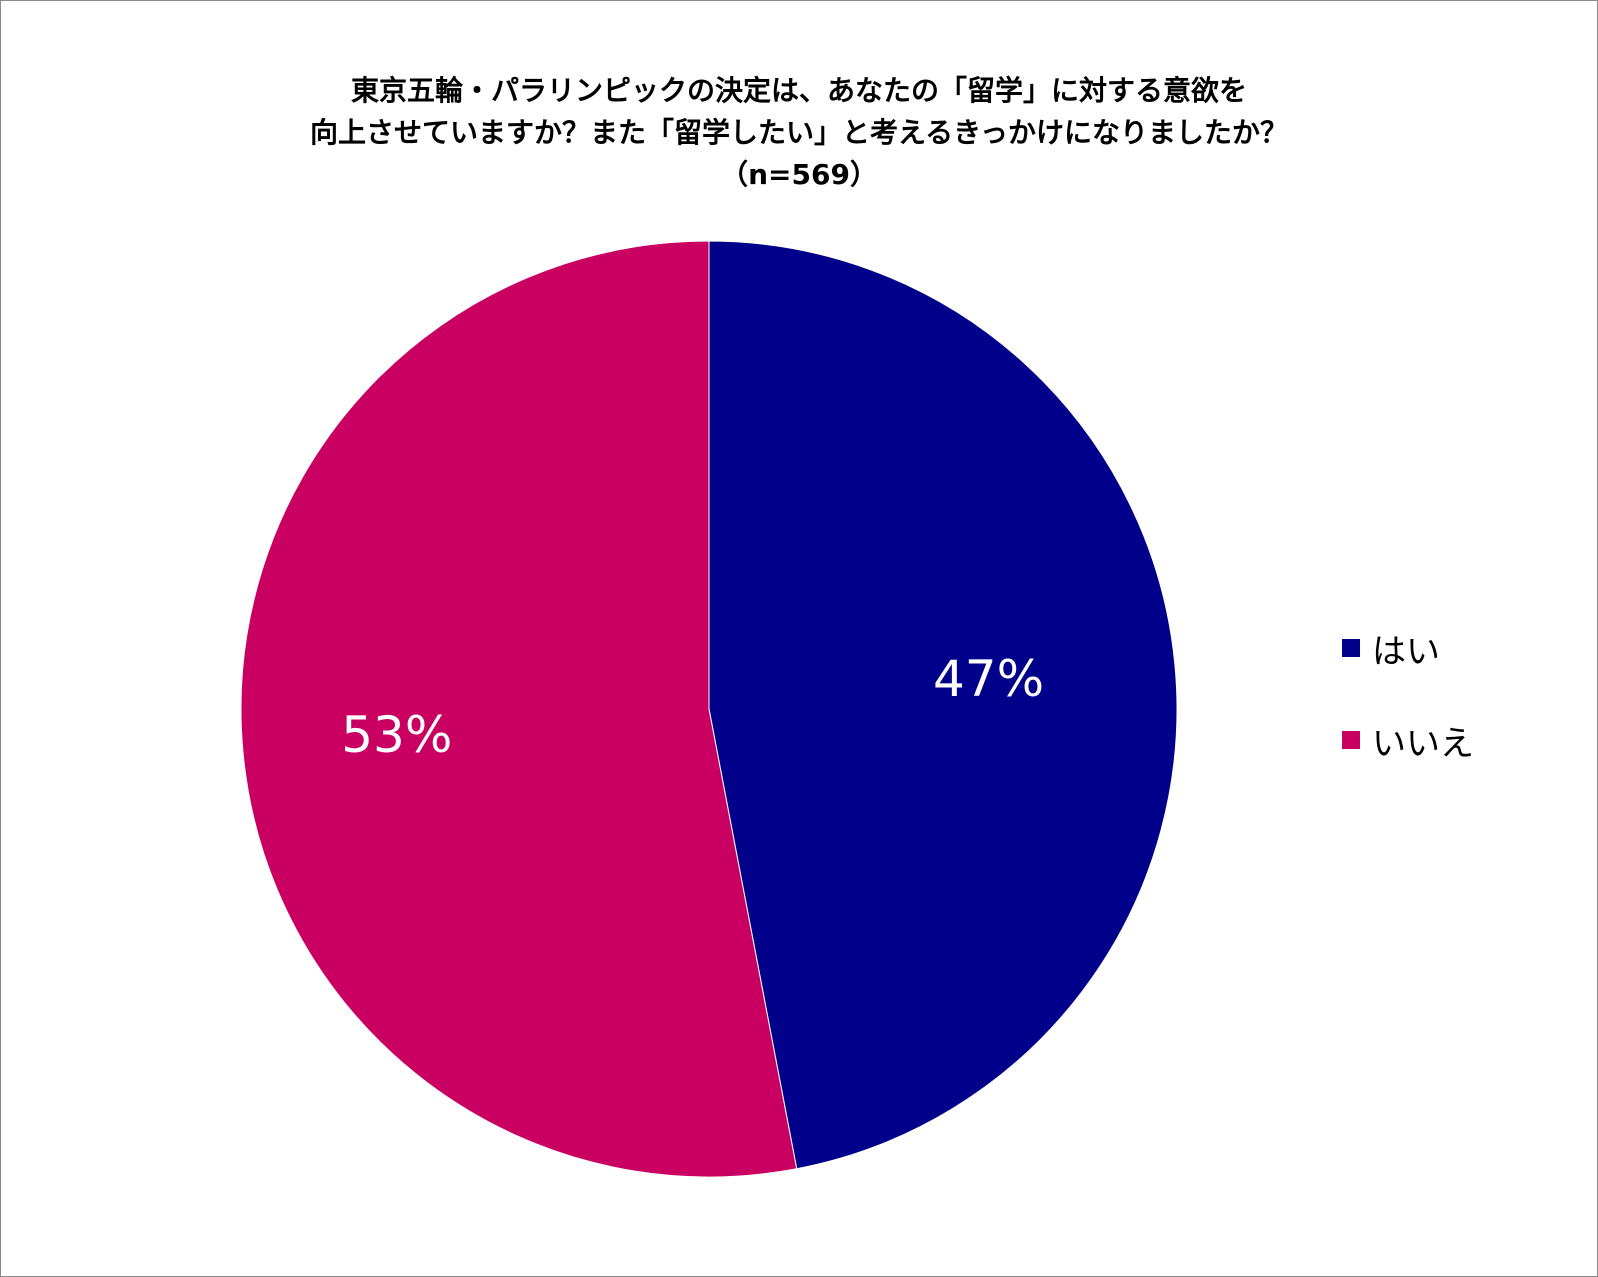  I want to click on data-label-yes: 47%, so click(988, 679).